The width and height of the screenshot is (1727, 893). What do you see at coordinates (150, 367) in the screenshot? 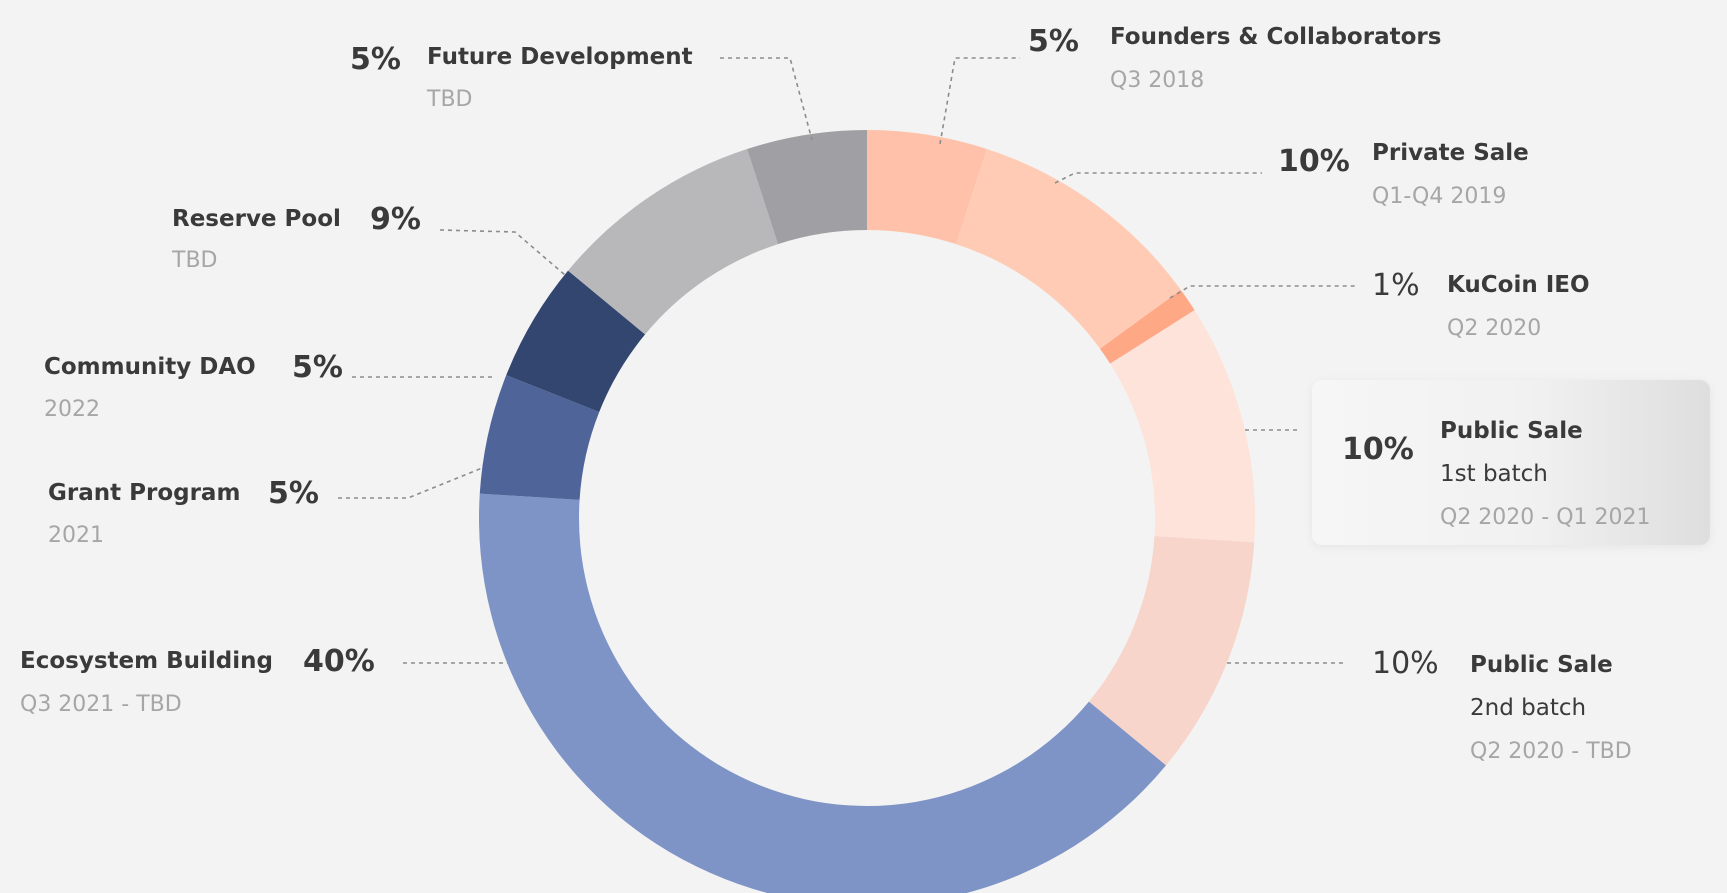
I see `label-community: Community DAO` at bounding box center [150, 367].